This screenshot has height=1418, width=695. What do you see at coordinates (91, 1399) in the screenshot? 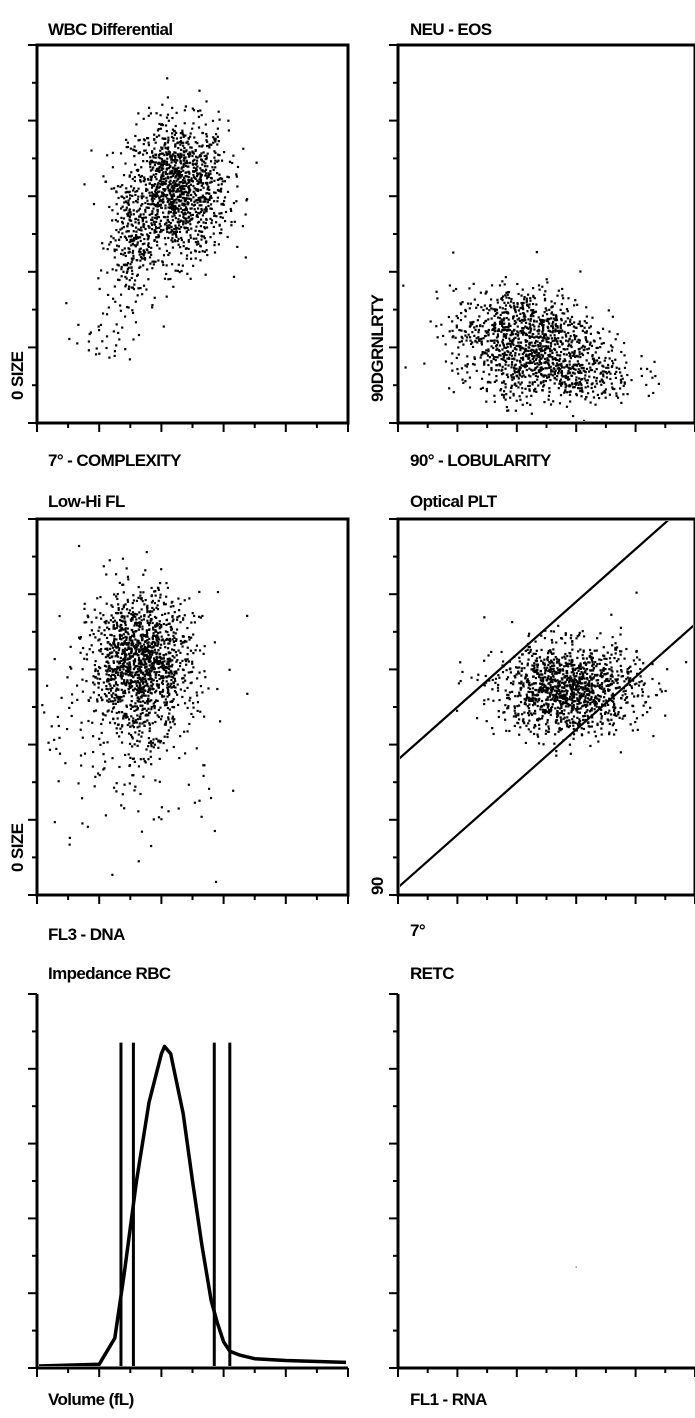
I see `panel5-xlabel: Volume (fL)` at bounding box center [91, 1399].